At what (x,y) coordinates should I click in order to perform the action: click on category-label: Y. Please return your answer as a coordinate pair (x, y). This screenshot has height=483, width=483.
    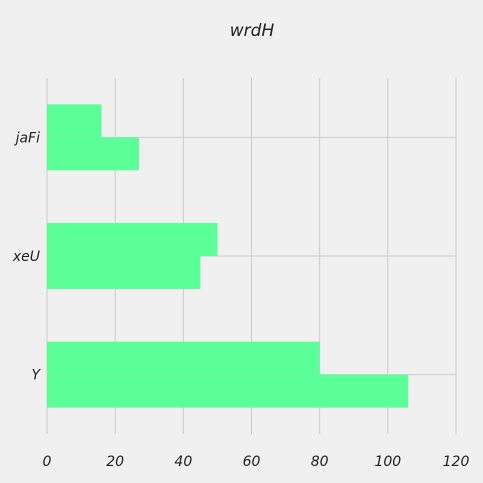
    Looking at the image, I should click on (36, 376).